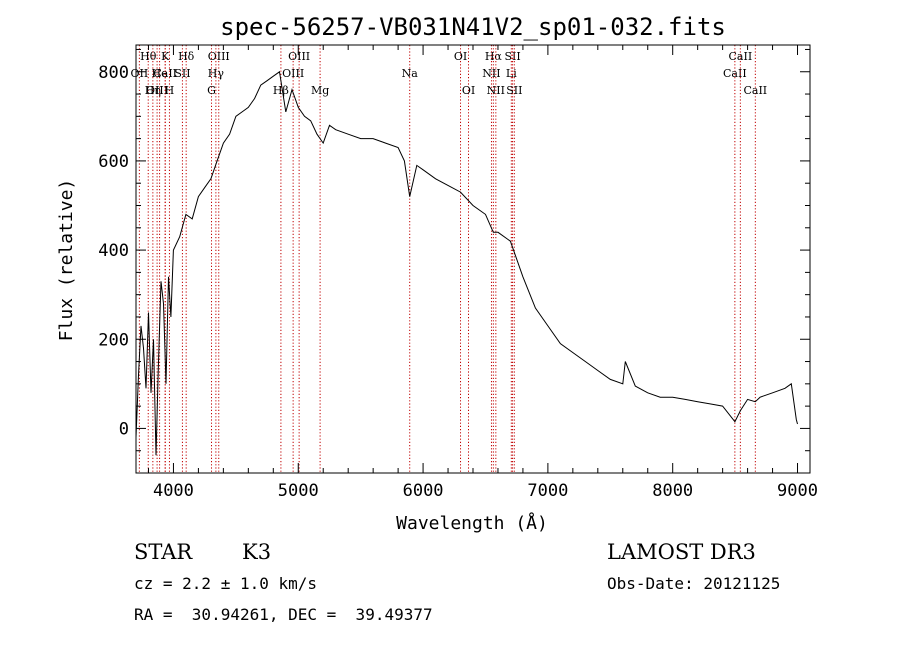 The width and height of the screenshot is (900, 649). Describe the element at coordinates (160, 73) in the screenshot. I see `spectral-line-label: He` at that location.